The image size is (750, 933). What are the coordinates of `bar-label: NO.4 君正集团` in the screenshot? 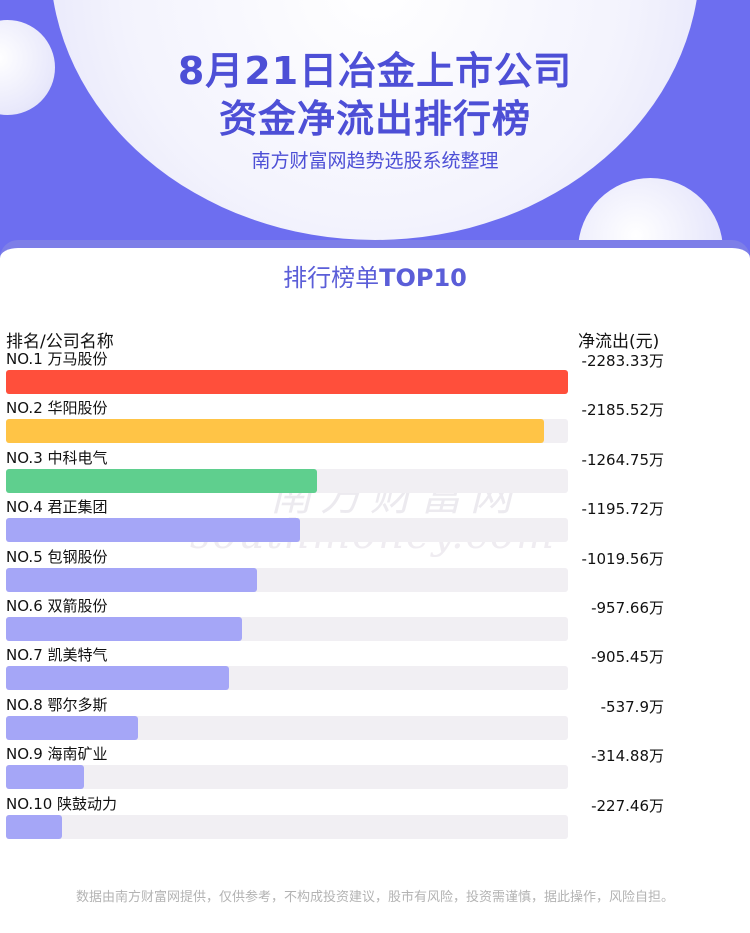 It's located at (57, 507).